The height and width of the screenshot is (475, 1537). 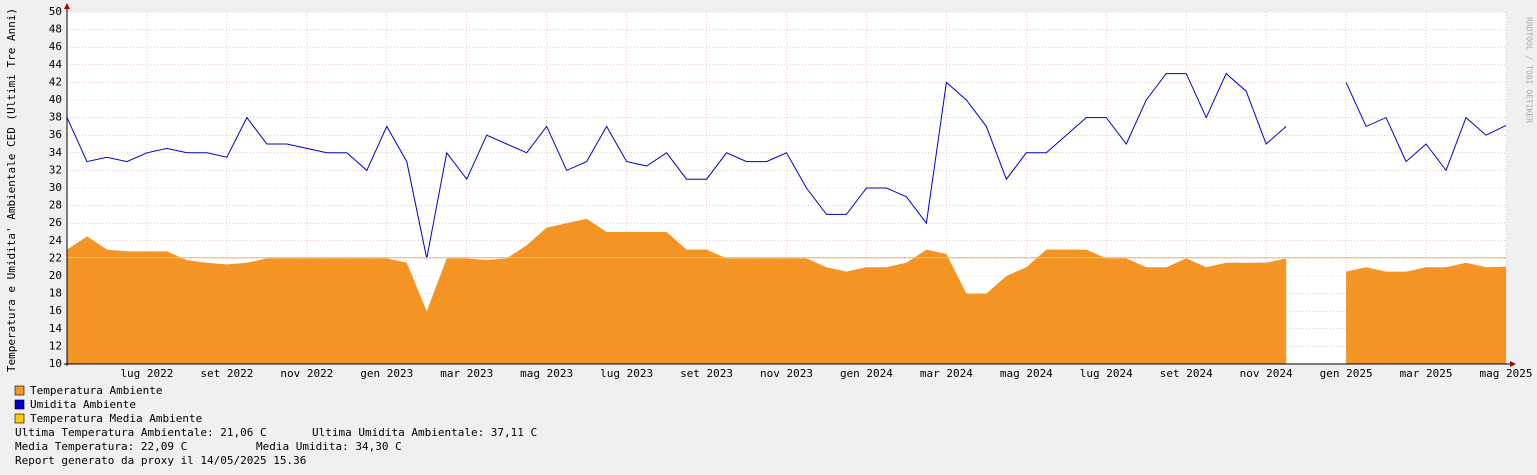 What do you see at coordinates (141, 432) in the screenshot?
I see `stat-text: Ultima Temperatura Ambientale: 21,06 C` at bounding box center [141, 432].